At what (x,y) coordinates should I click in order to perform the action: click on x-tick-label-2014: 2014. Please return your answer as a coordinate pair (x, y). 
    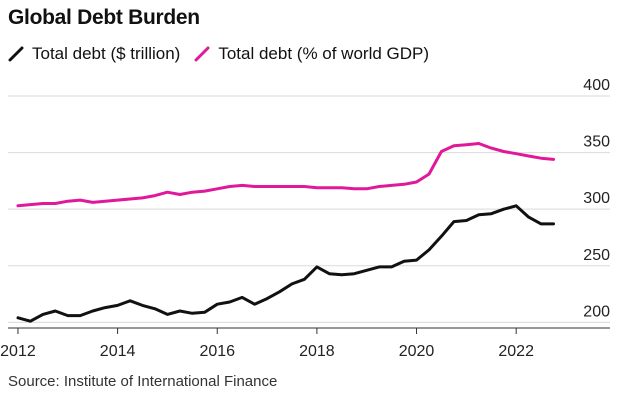
    Looking at the image, I should click on (118, 351).